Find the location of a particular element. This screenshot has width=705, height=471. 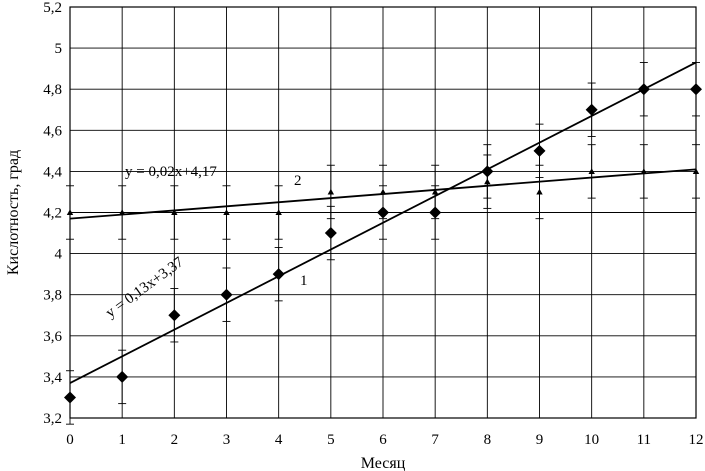

y-tick-label: 3,8 is located at coordinates (52, 296).